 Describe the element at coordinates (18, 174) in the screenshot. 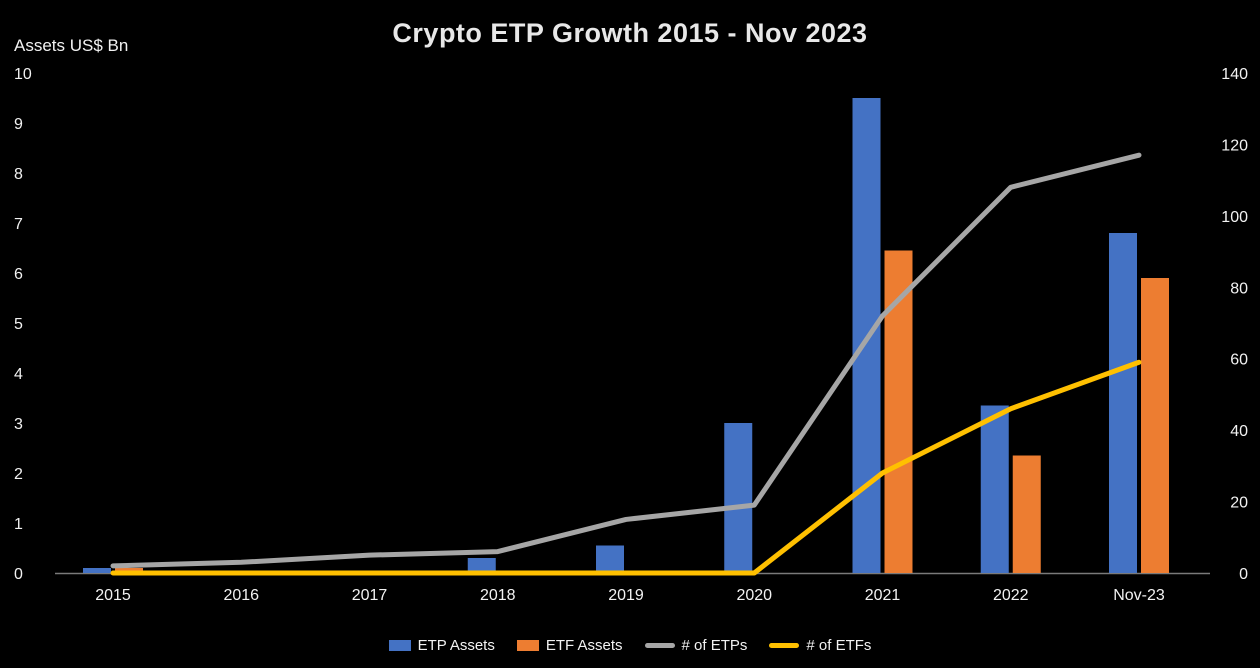

I see `left-axis-tick-label: 8` at that location.